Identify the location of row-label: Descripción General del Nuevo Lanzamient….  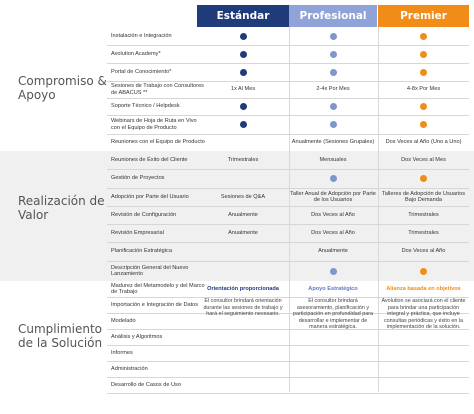
(150, 270).